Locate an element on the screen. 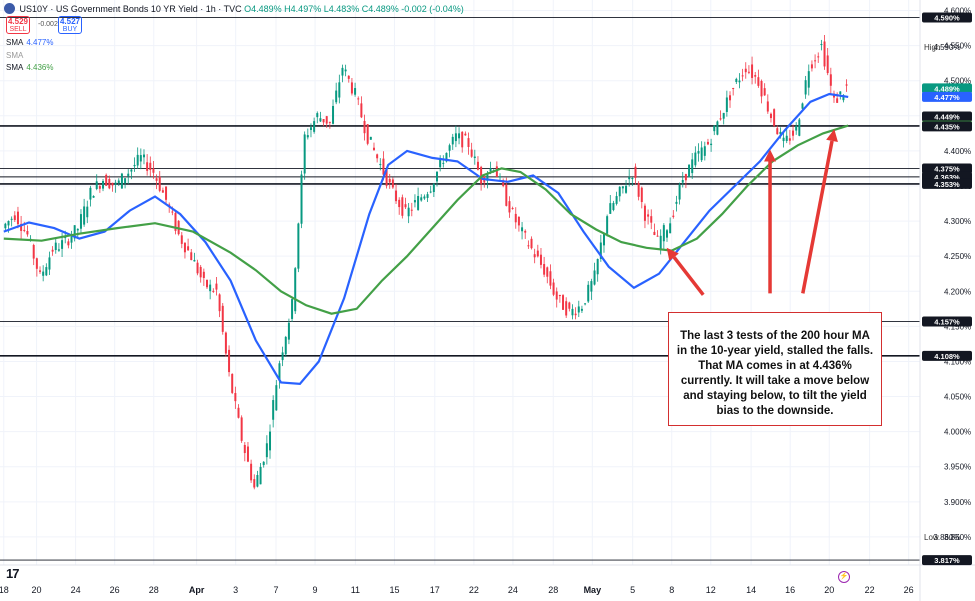  sell-button: 4.529 SELL is located at coordinates (18, 25).